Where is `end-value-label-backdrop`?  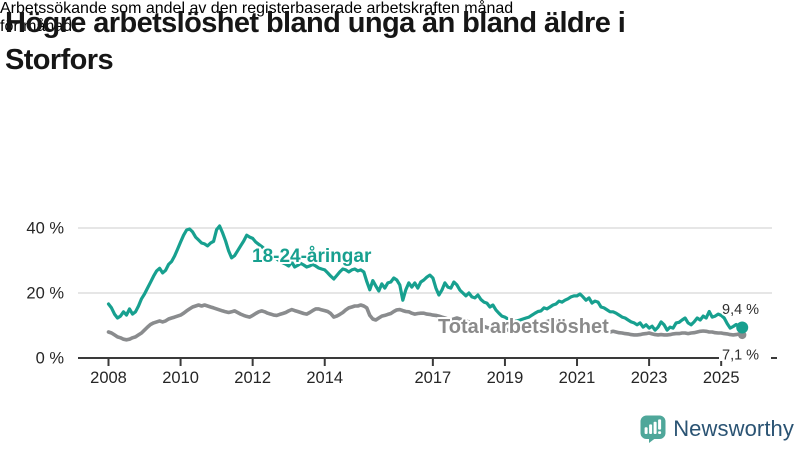 end-value-label-backdrop is located at coordinates (745, 354).